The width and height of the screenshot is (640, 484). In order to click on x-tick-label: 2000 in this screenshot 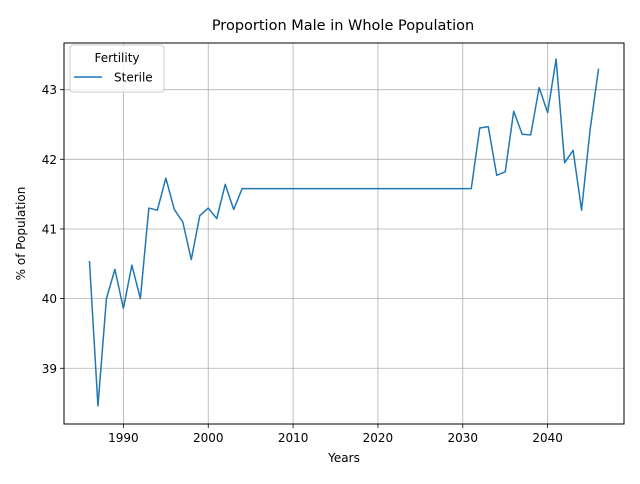, I will do `click(208, 438)`.